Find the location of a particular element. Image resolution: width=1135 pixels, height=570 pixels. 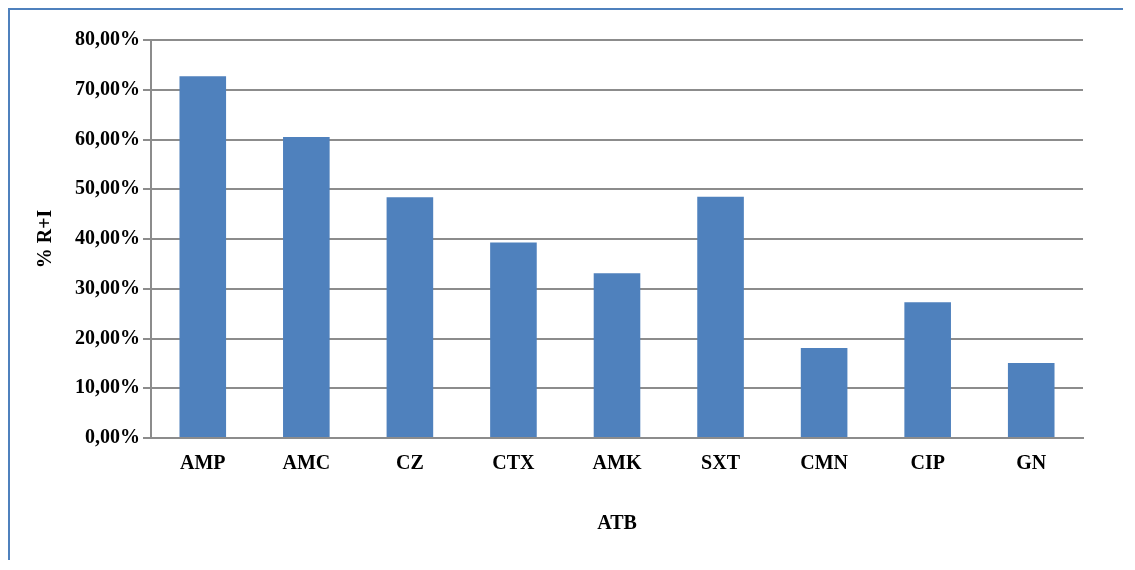

x-tick-label: CZ is located at coordinates (409, 462).